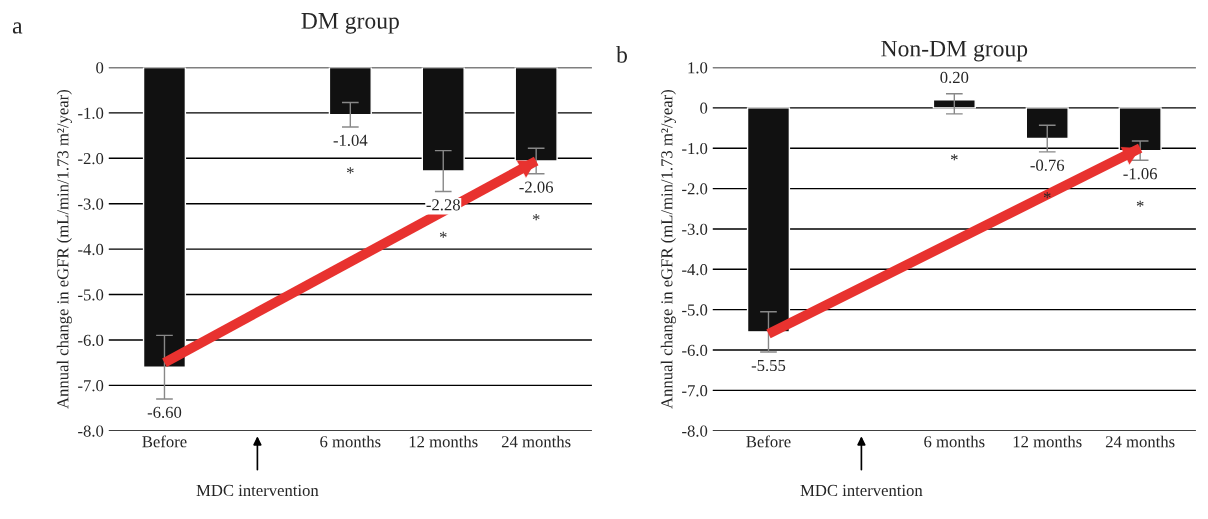 The image size is (1208, 519). I want to click on data-label: -5.55, so click(768, 365).